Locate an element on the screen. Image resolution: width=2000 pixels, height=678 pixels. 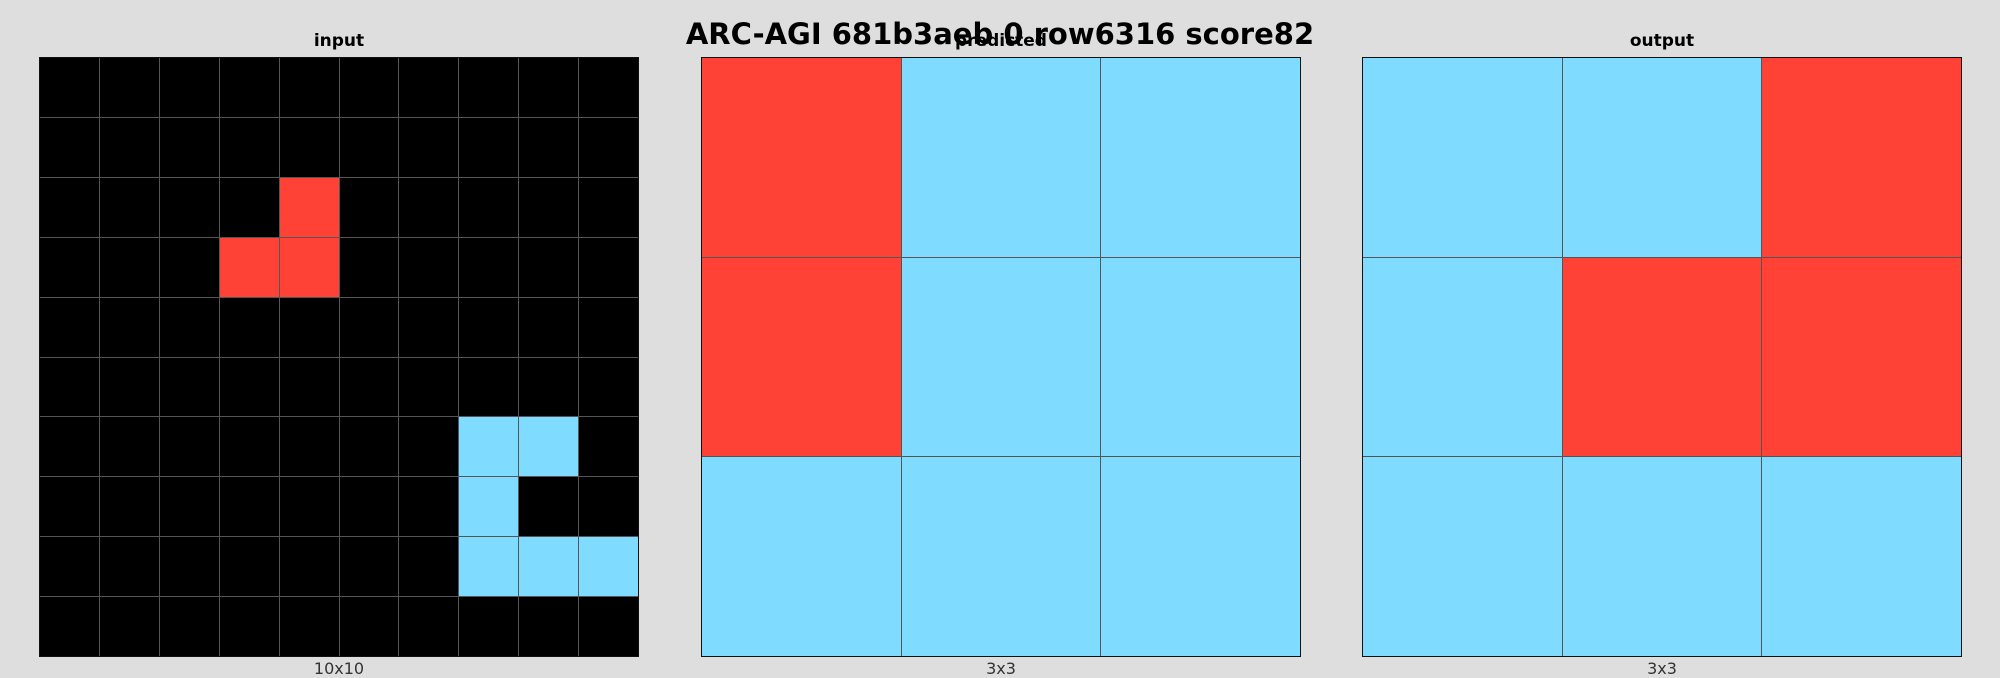
predicted-panel-title: predicted is located at coordinates (1001, 41).